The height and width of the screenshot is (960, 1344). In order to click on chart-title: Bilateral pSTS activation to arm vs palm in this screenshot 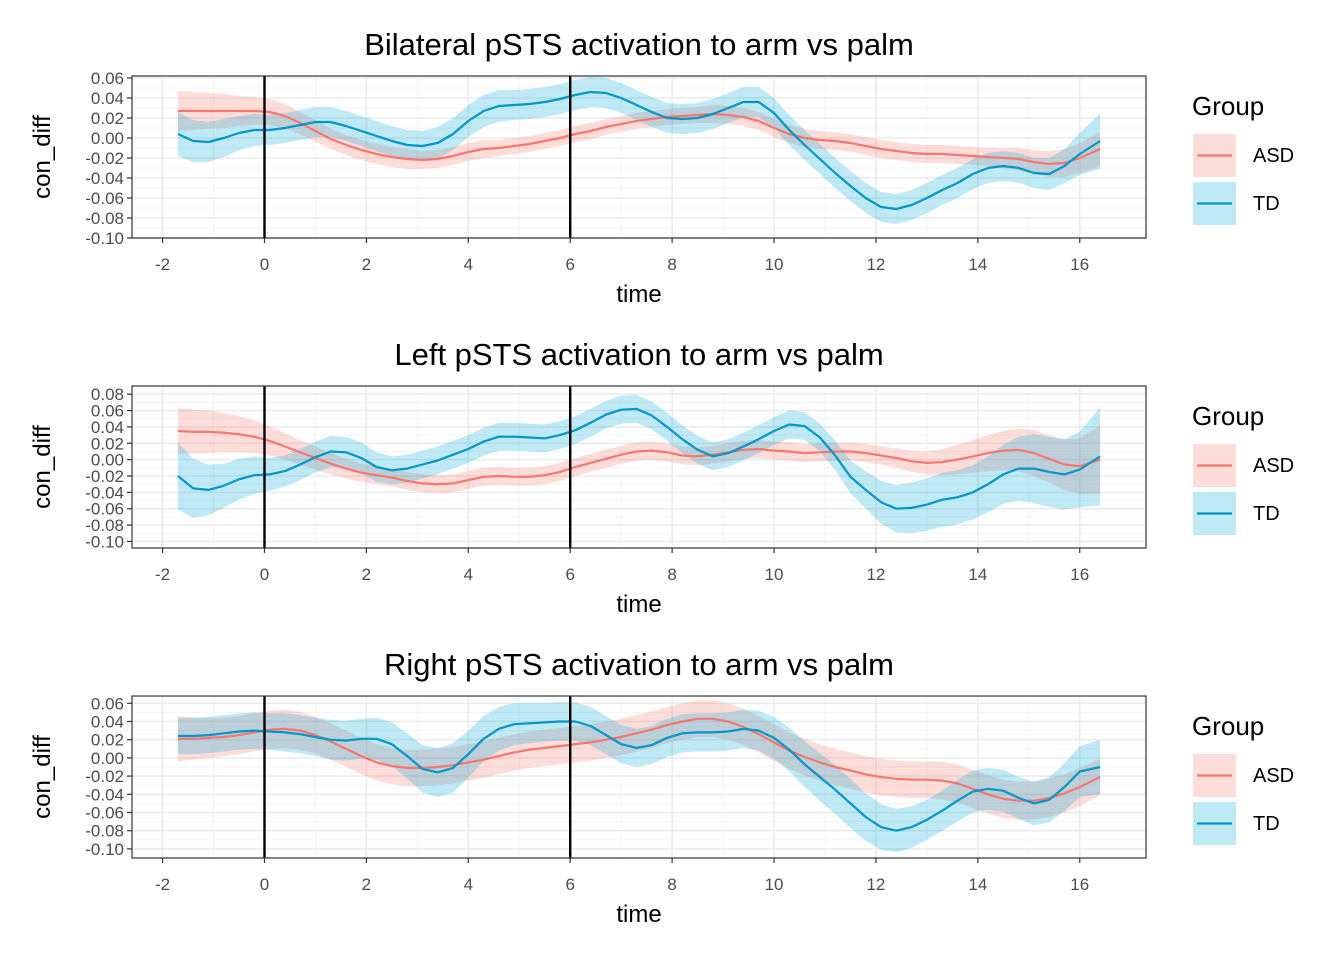, I will do `click(639, 44)`.